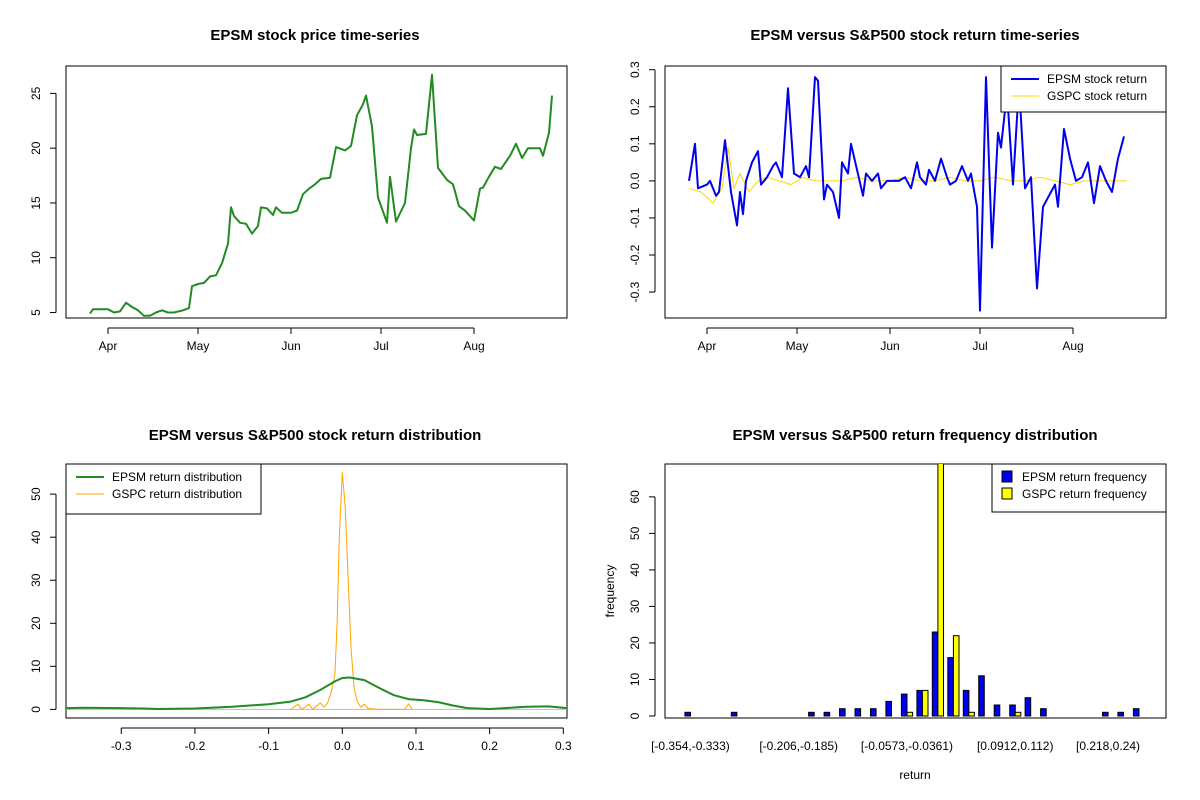  I want to click on y-tick-label: -0.1, so click(635, 217).